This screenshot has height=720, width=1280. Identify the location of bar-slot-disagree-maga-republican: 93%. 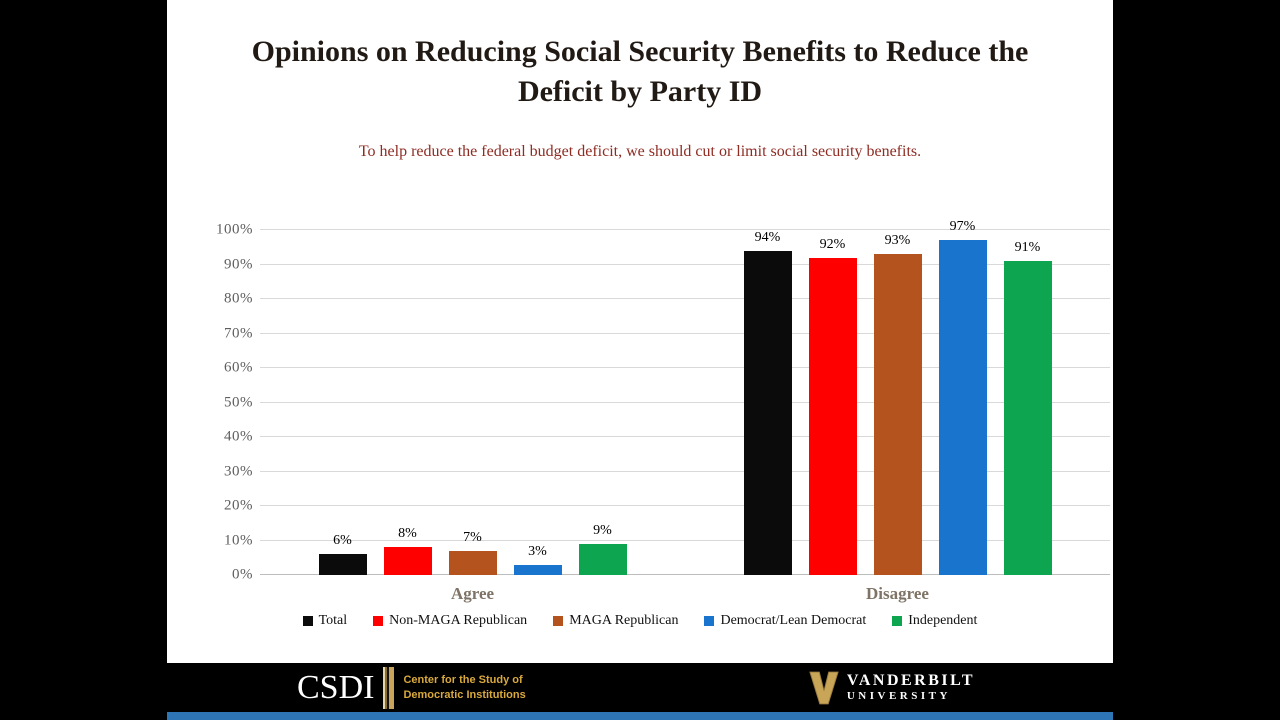
(897, 402).